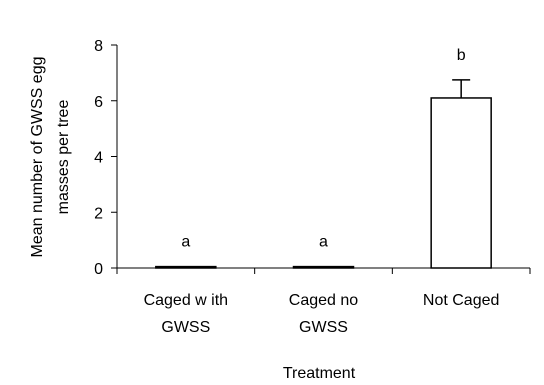 The image size is (544, 385). I want to click on y-axis-title-line-1: Mean number of GWSS egg, so click(37, 157).